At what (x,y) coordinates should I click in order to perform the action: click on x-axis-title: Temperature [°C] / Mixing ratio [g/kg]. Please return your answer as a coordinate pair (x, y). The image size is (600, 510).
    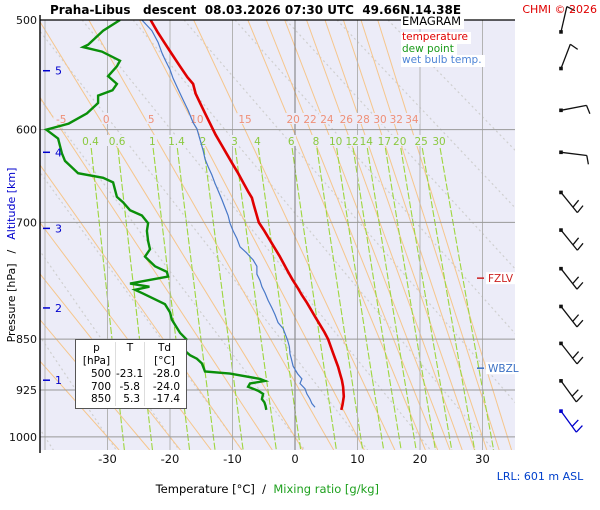
    Looking at the image, I should click on (260, 489).